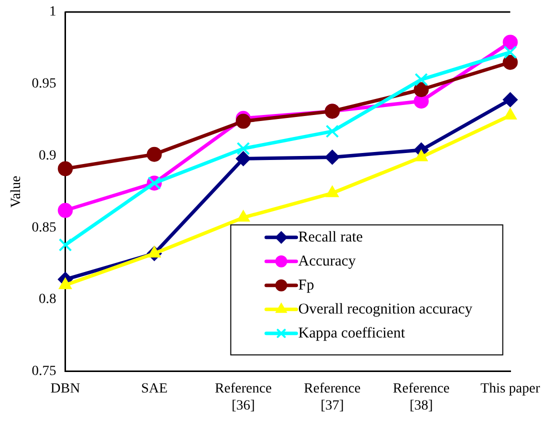  Describe the element at coordinates (52, 12) in the screenshot. I see `y-tick-label: 1` at that location.